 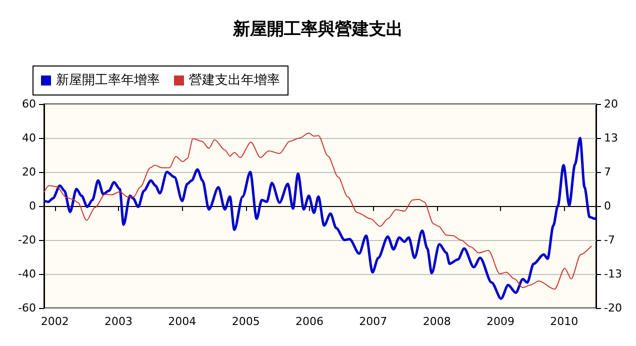 I want to click on x-tick-label: 2002, so click(x=54, y=321).